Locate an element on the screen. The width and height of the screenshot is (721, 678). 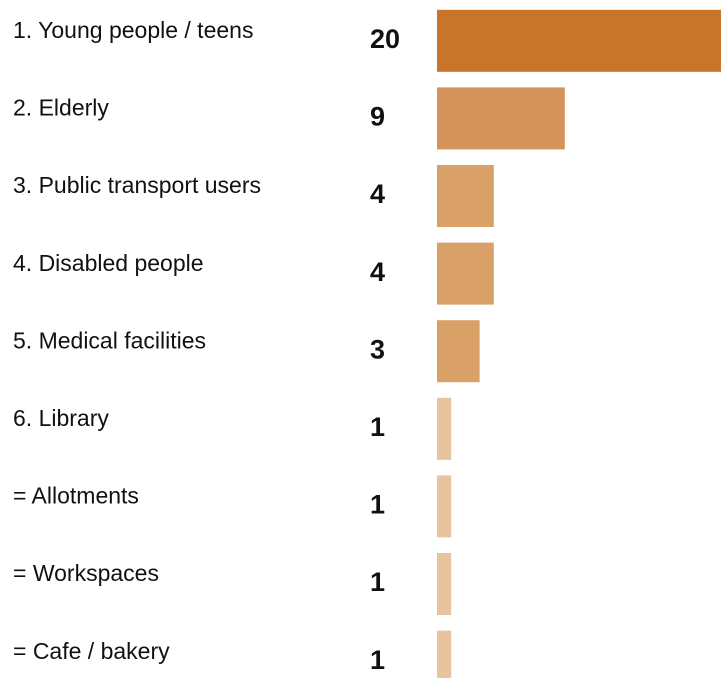
bar-row: 3. Public transport users 4 is located at coordinates (253, 196).